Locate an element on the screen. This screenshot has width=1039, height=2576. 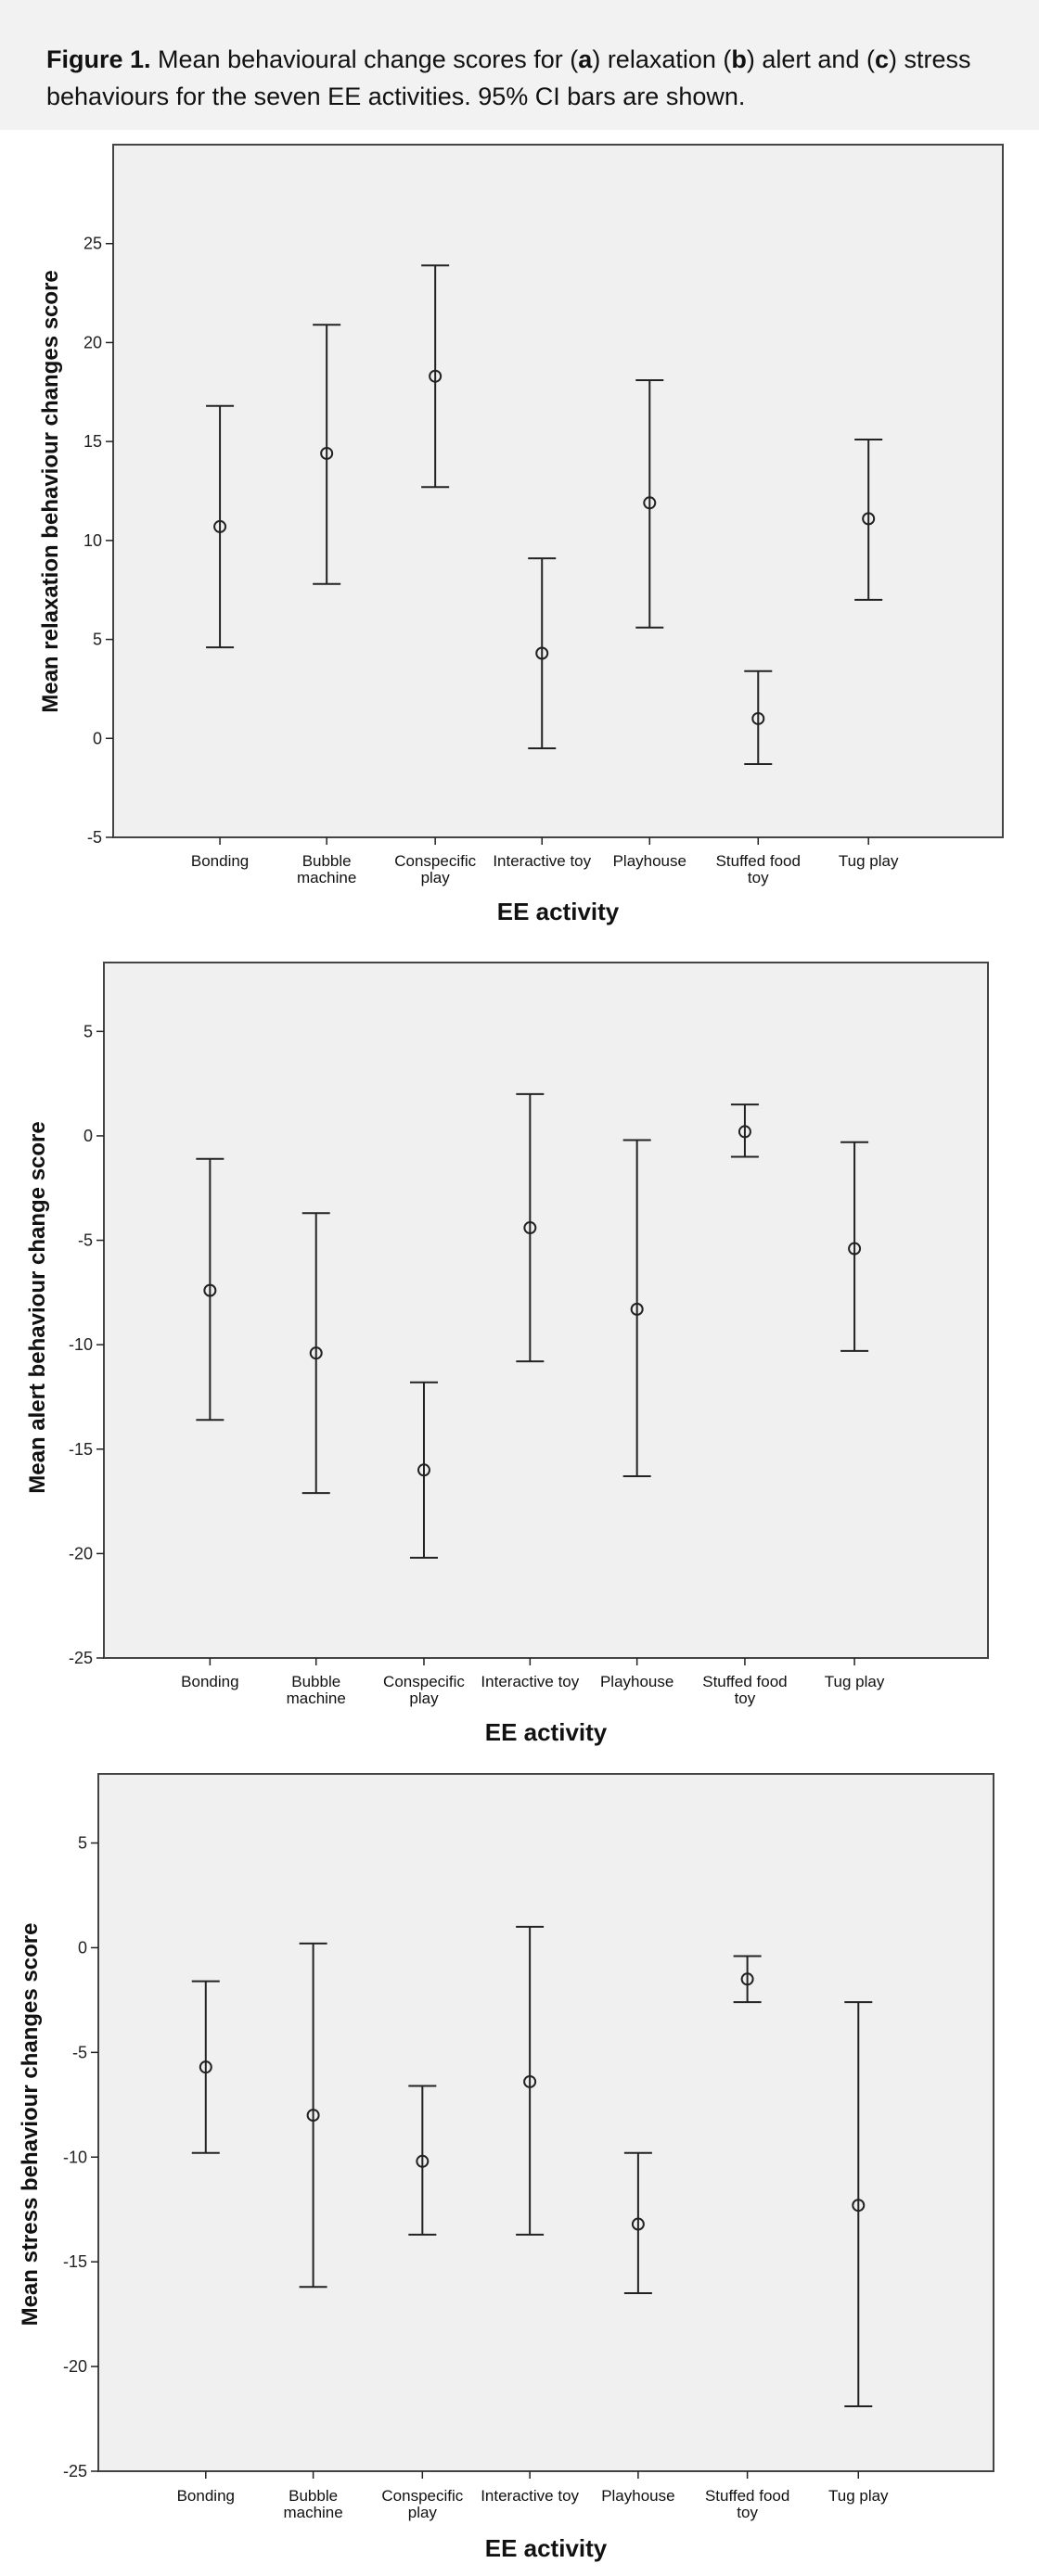
y-tick-label: 15 is located at coordinates (92, 442).